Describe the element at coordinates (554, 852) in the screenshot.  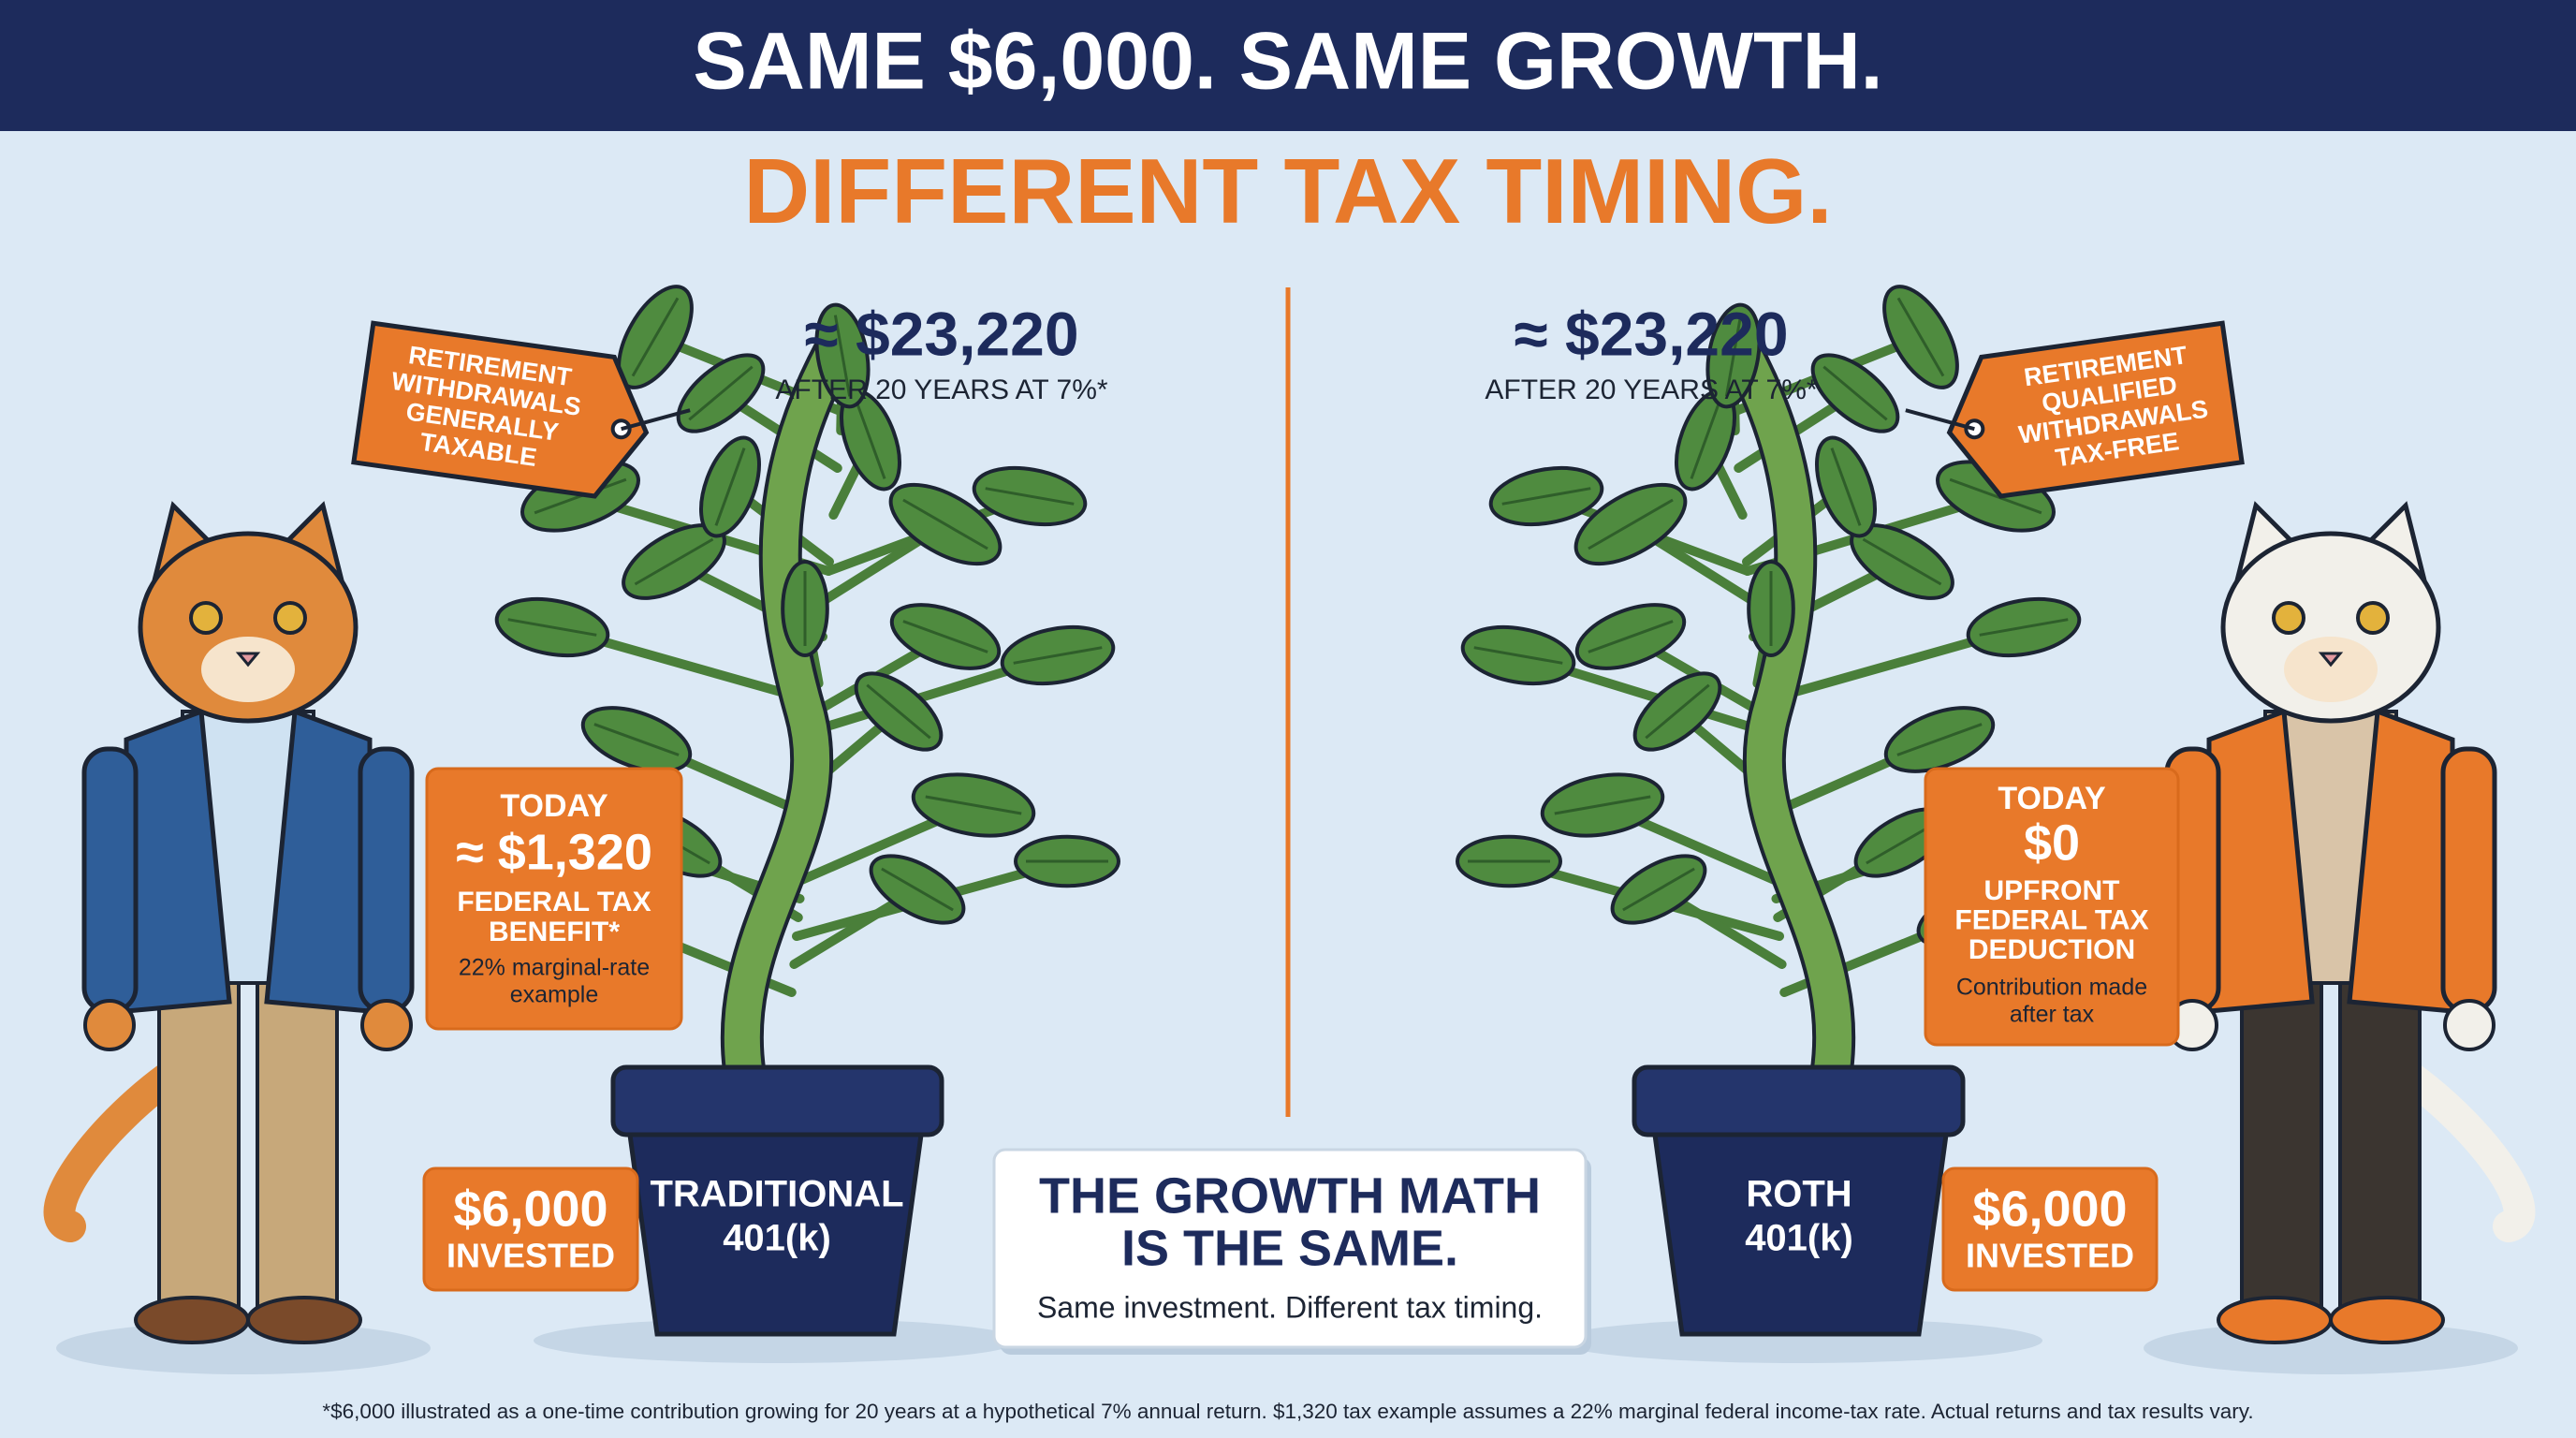
I see `text-label: ≈ $1,320` at that location.